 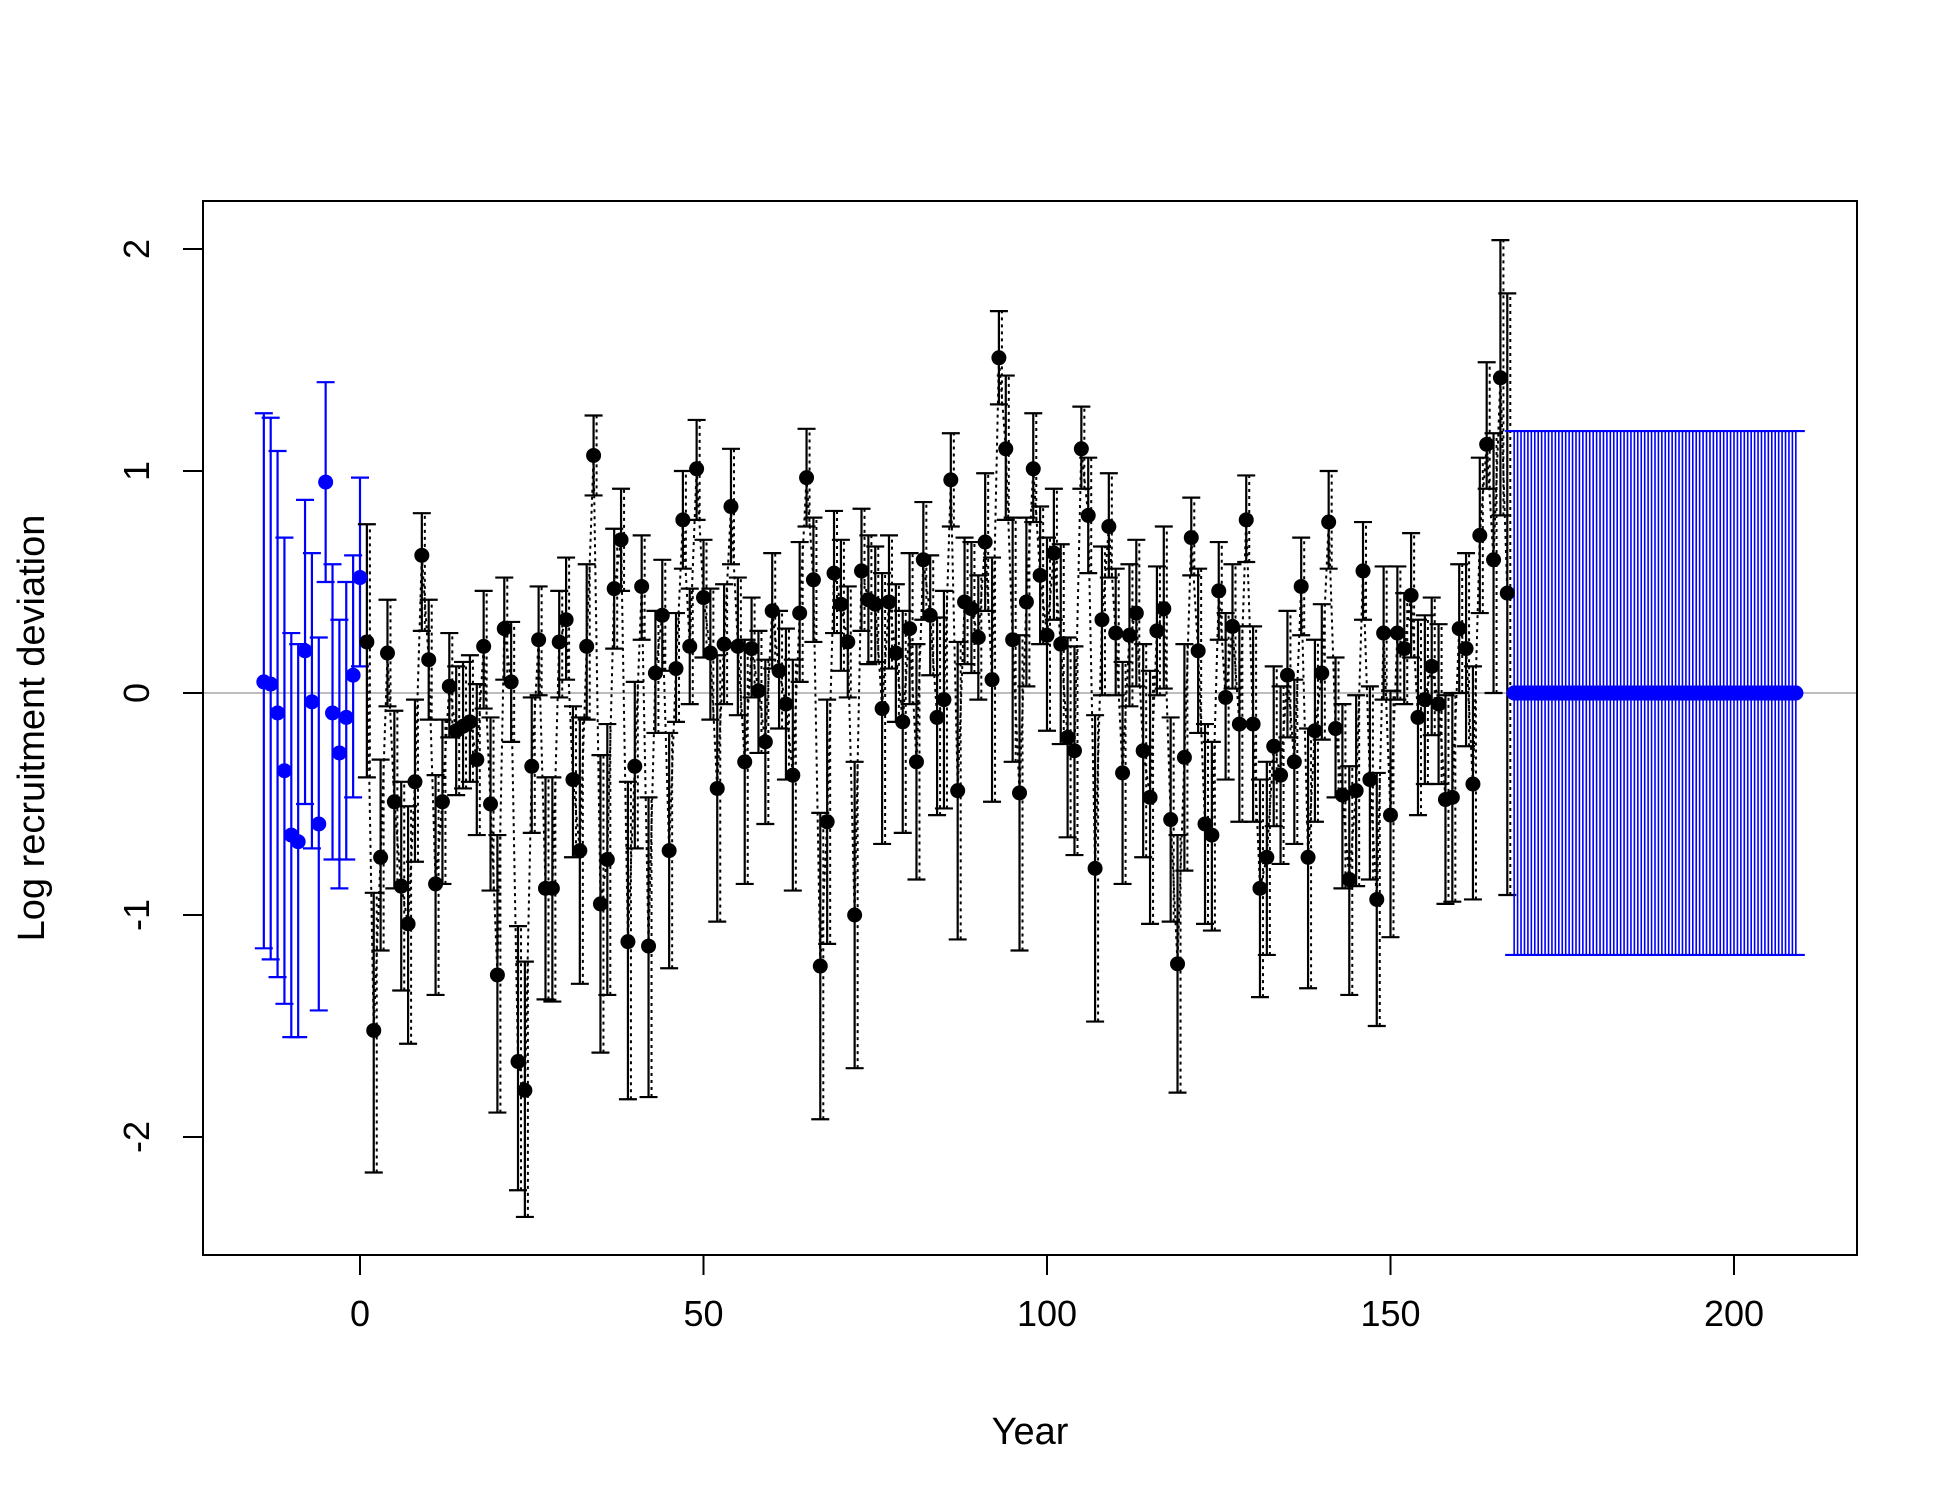 What do you see at coordinates (360, 1313) in the screenshot?
I see `x-tick-label: 0` at bounding box center [360, 1313].